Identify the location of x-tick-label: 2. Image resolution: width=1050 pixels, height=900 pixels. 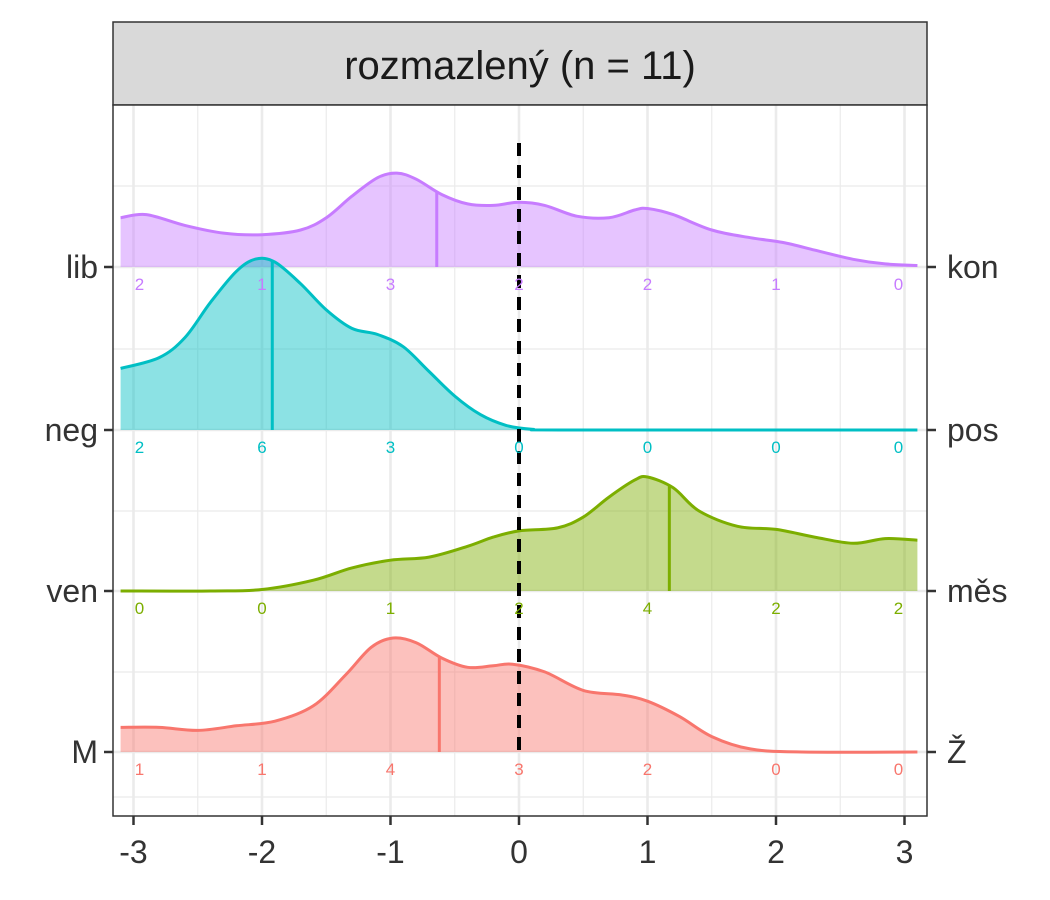
(776, 852).